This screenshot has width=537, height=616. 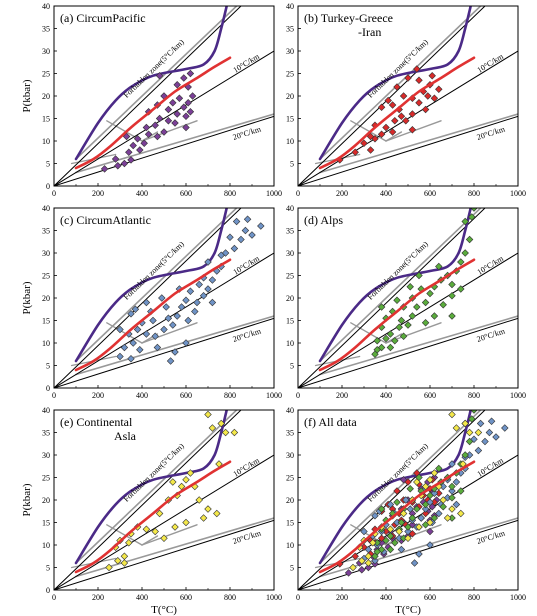 I want to click on plot-area, so click(x=408, y=96).